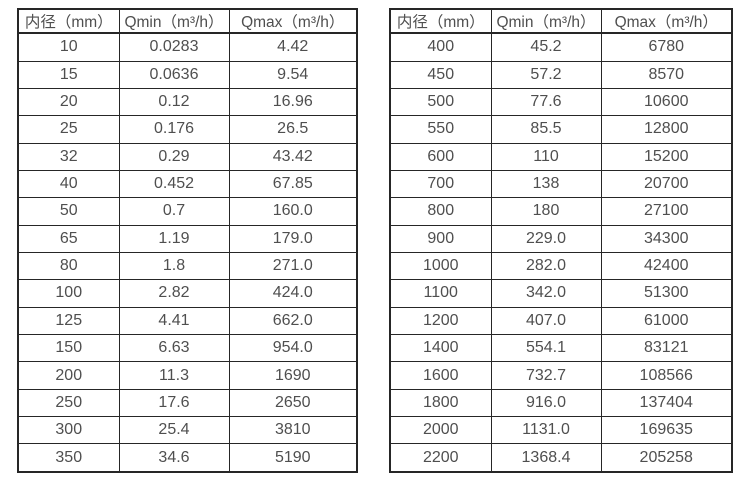 The height and width of the screenshot is (483, 750). What do you see at coordinates (546, 74) in the screenshot?
I see `table-cell: 57.2` at bounding box center [546, 74].